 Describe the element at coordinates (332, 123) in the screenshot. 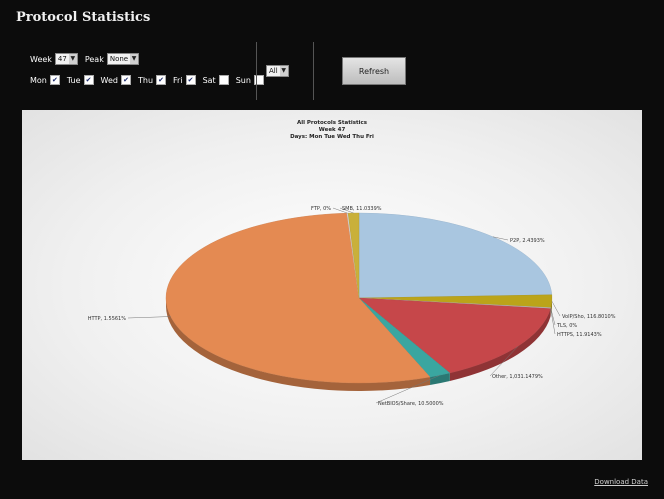

I see `chart-title: All Protocols Statistics` at that location.